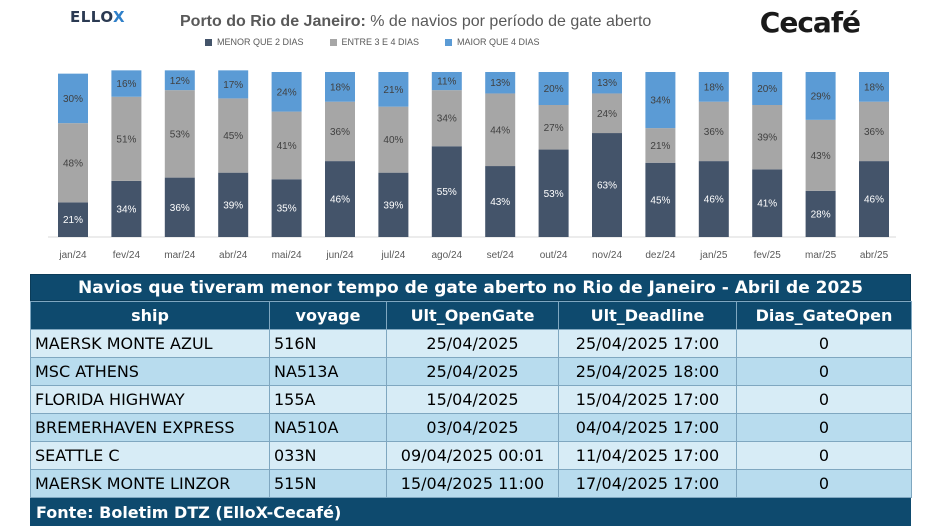  What do you see at coordinates (647, 427) in the screenshot?
I see `cell-deadline: 04/04/2025 17:00` at bounding box center [647, 427].